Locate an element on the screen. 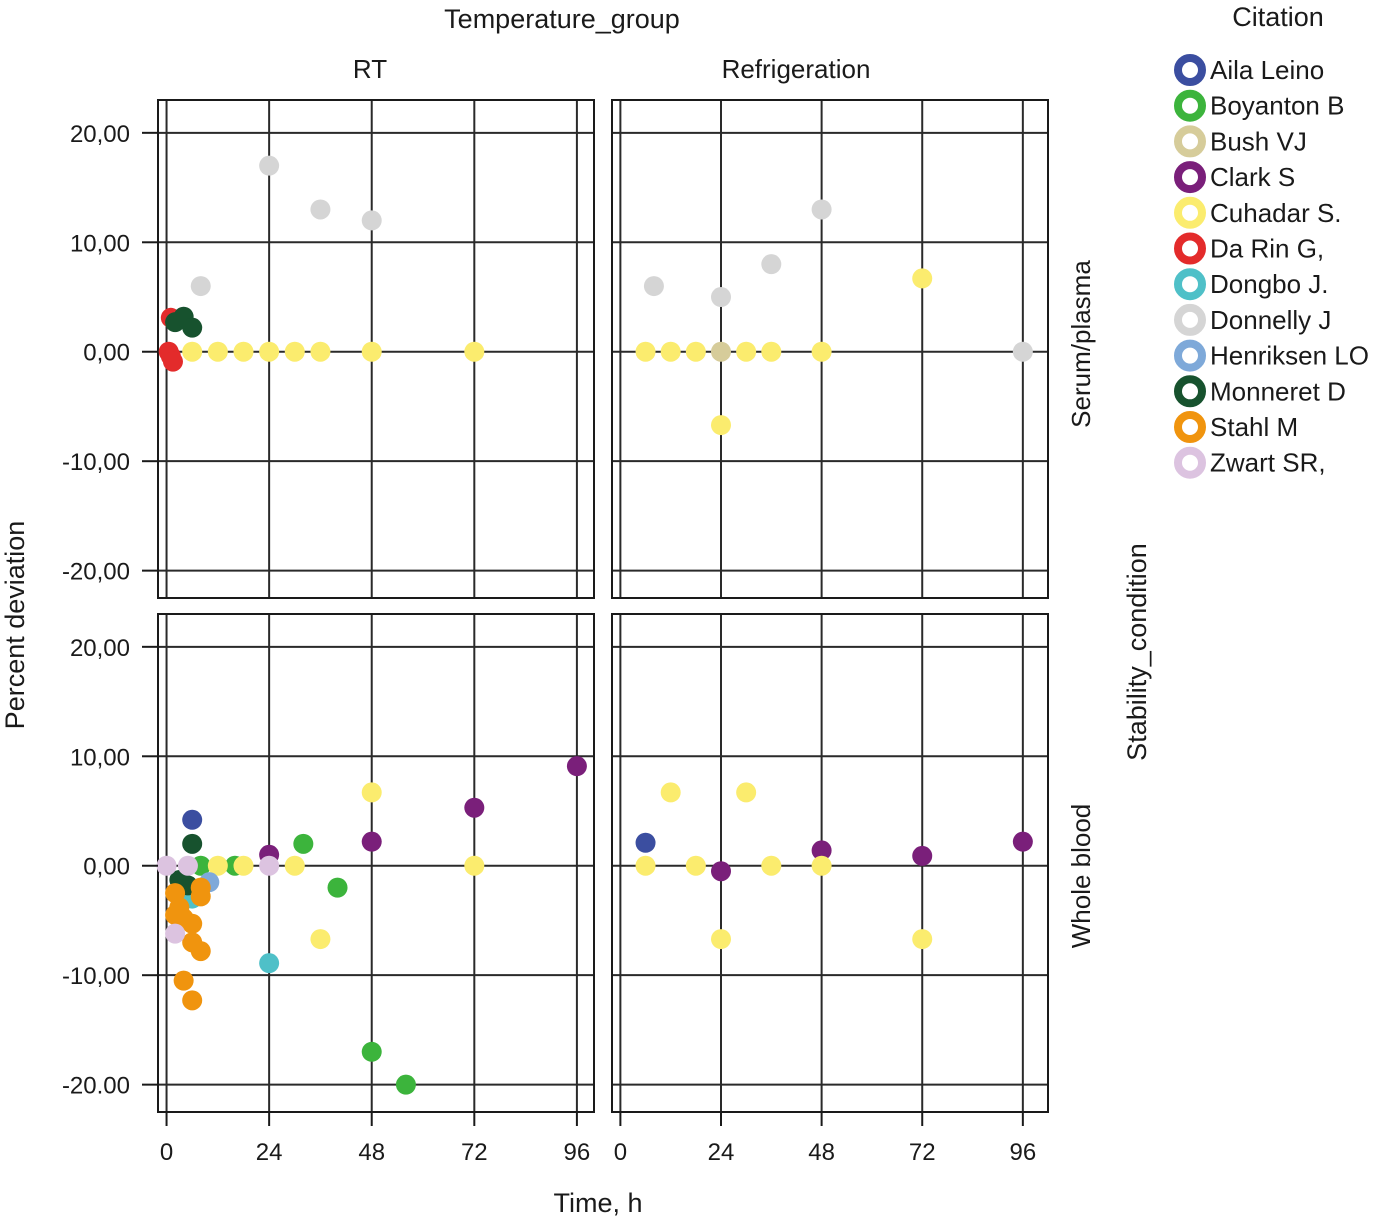  point-da-rin-g is located at coordinates (172, 361).